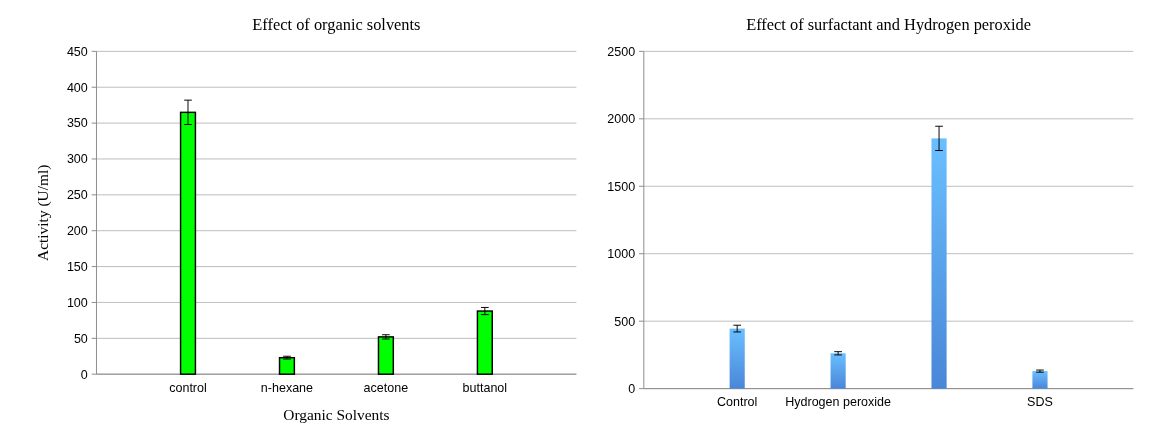 The height and width of the screenshot is (440, 1172). I want to click on y-tick-label: 300, so click(77, 159).